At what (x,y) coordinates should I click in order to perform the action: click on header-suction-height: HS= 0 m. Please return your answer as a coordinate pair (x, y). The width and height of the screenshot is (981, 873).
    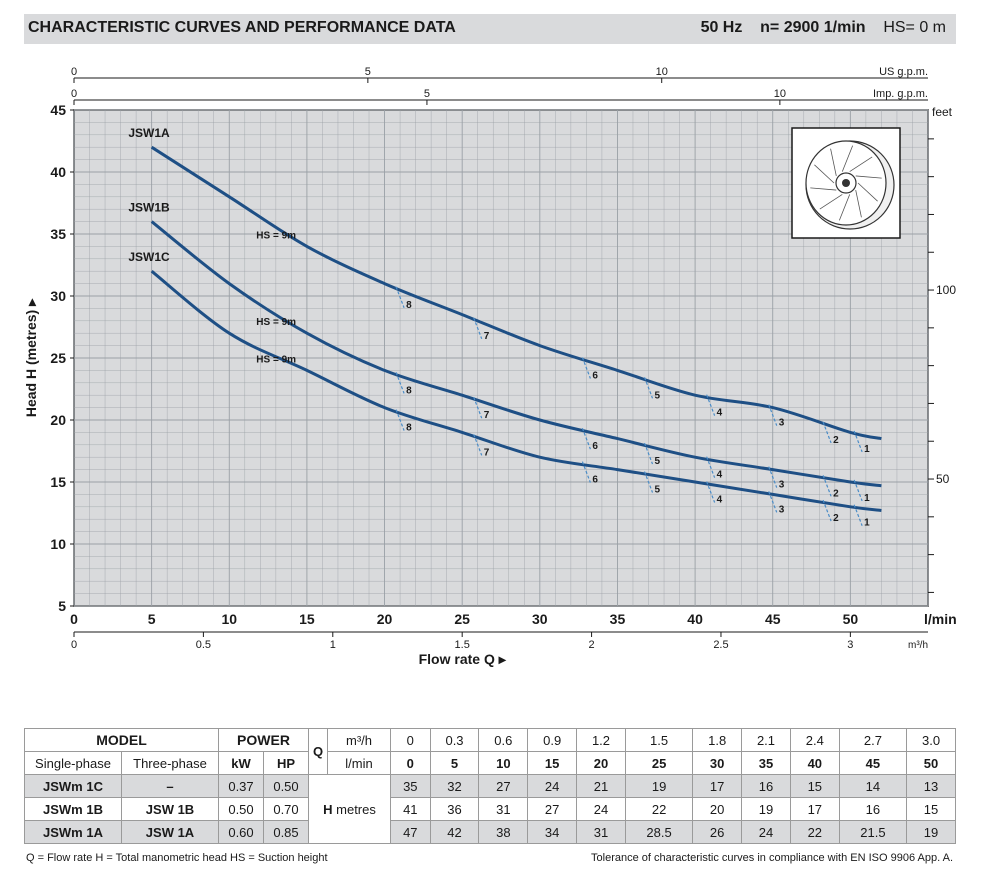
    Looking at the image, I should click on (914, 27).